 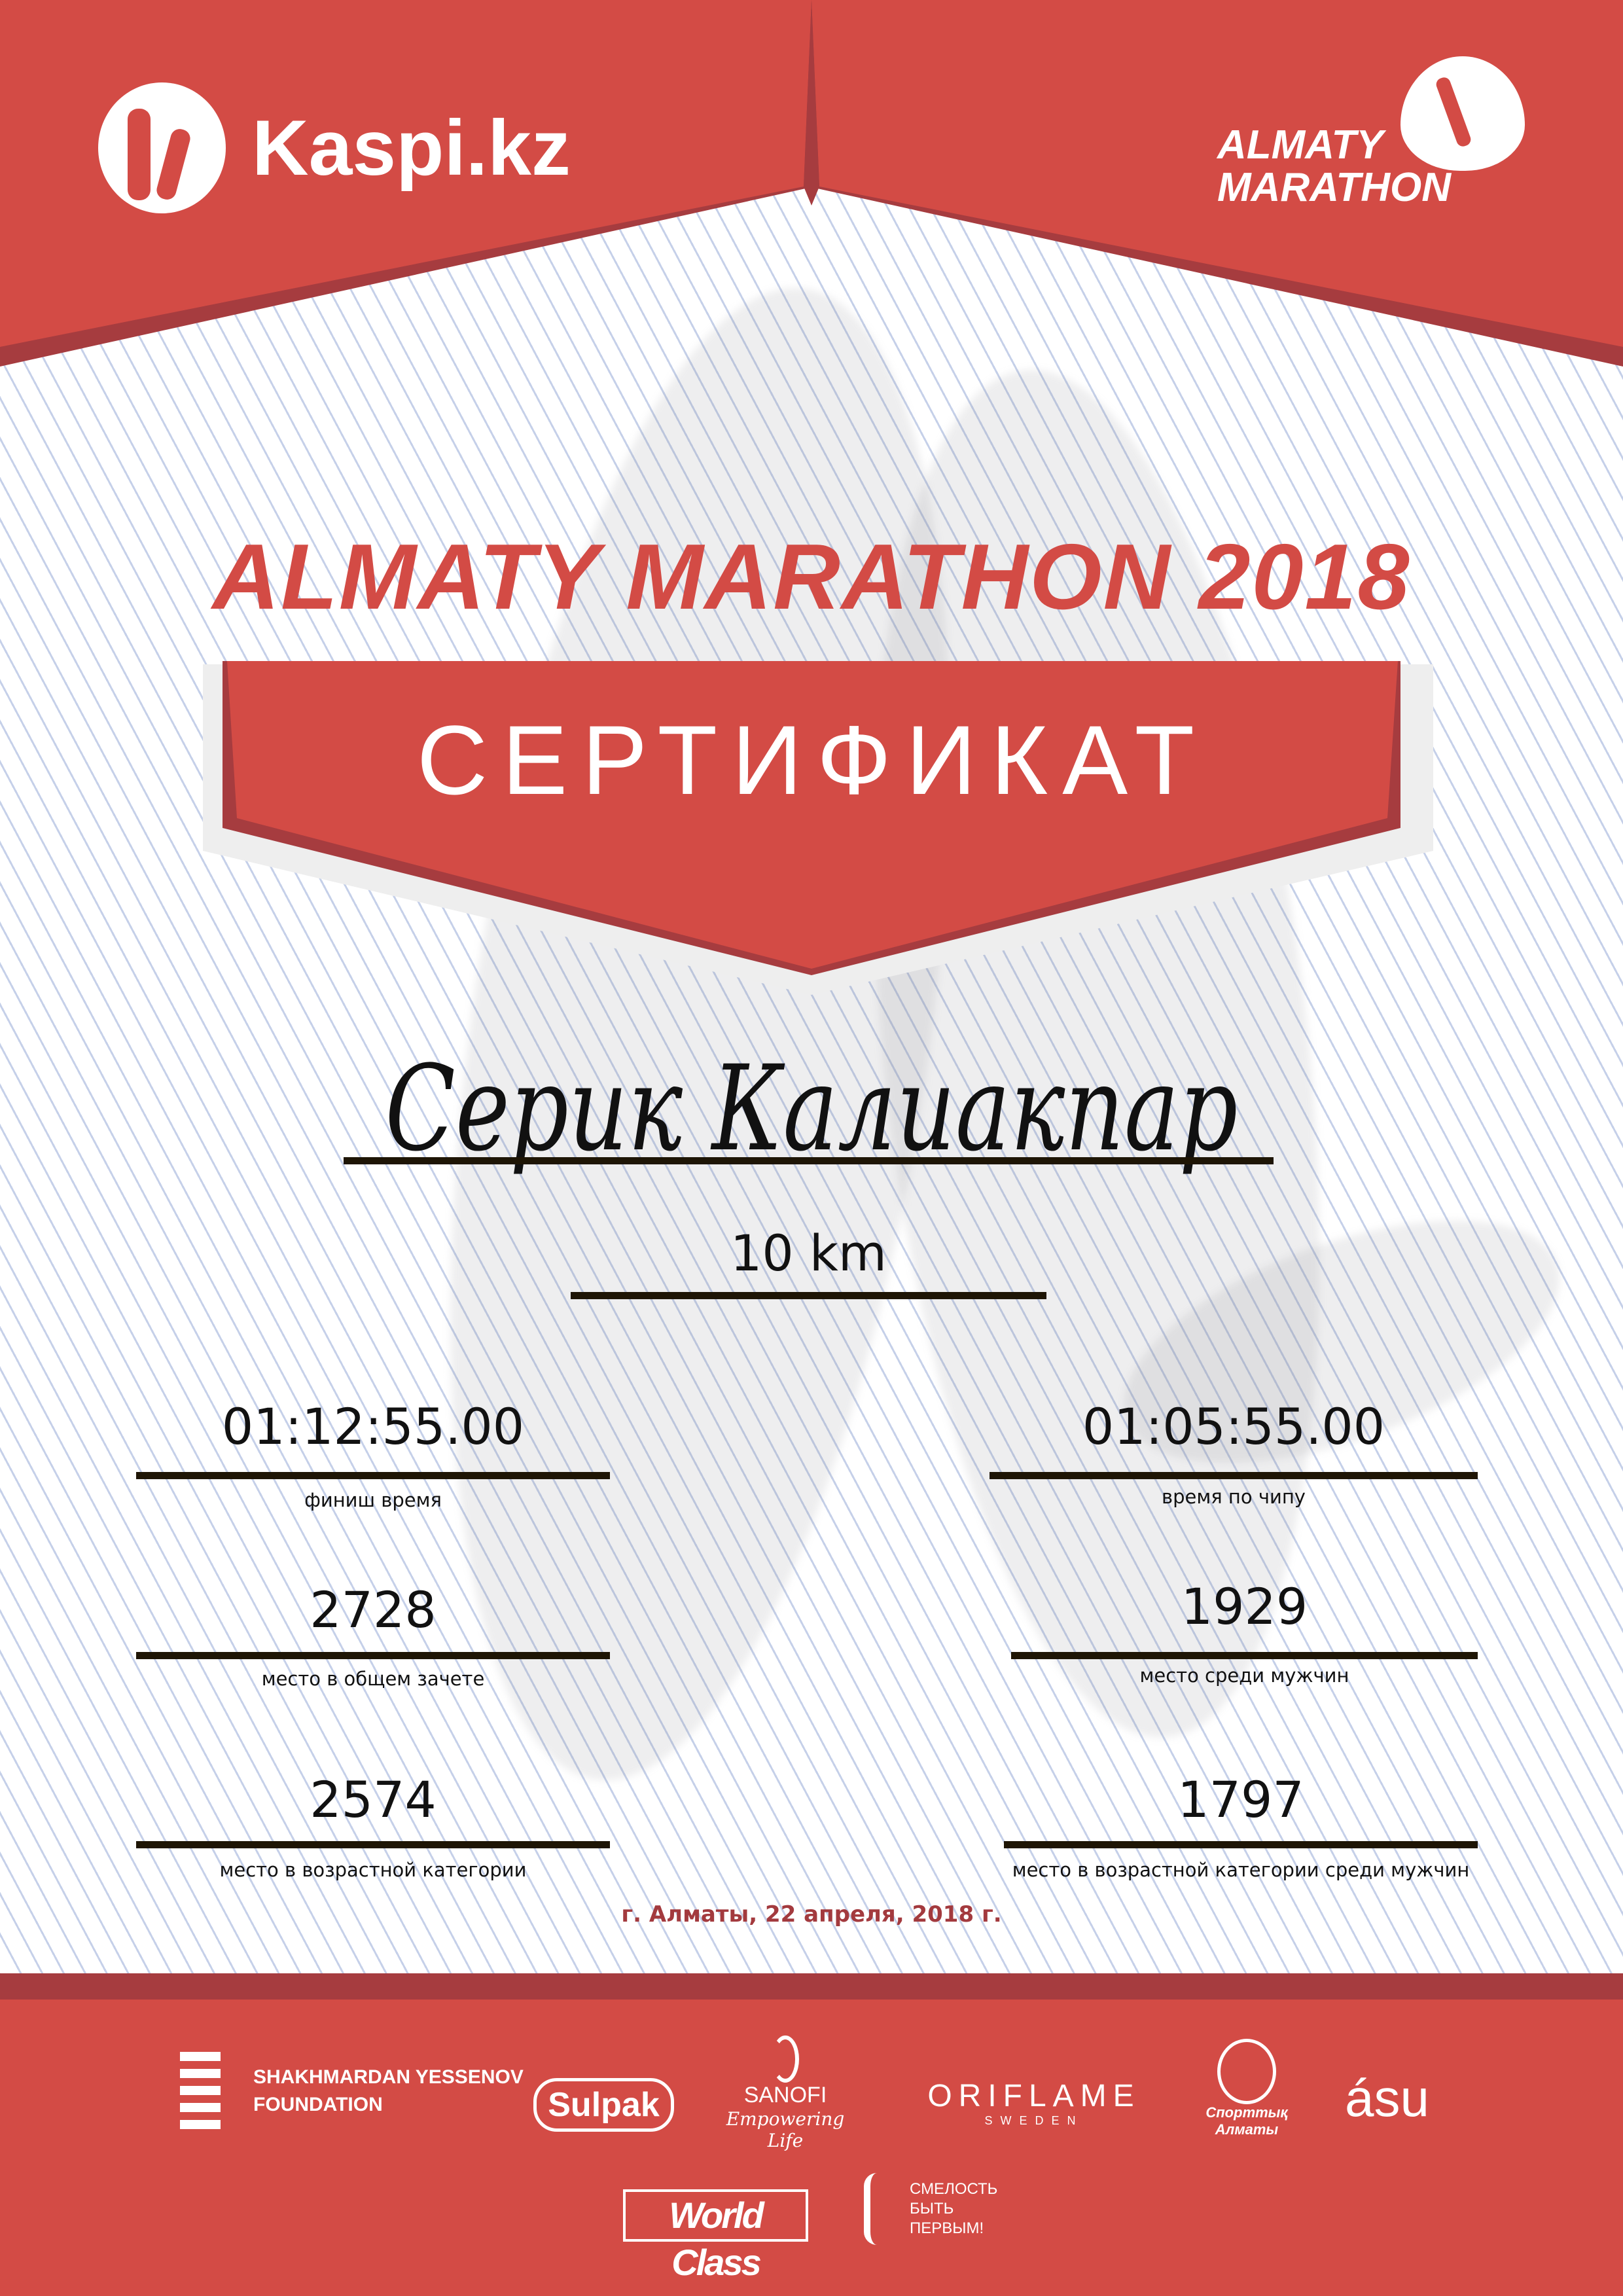 I want to click on chip-time-underline, so click(x=1234, y=1475).